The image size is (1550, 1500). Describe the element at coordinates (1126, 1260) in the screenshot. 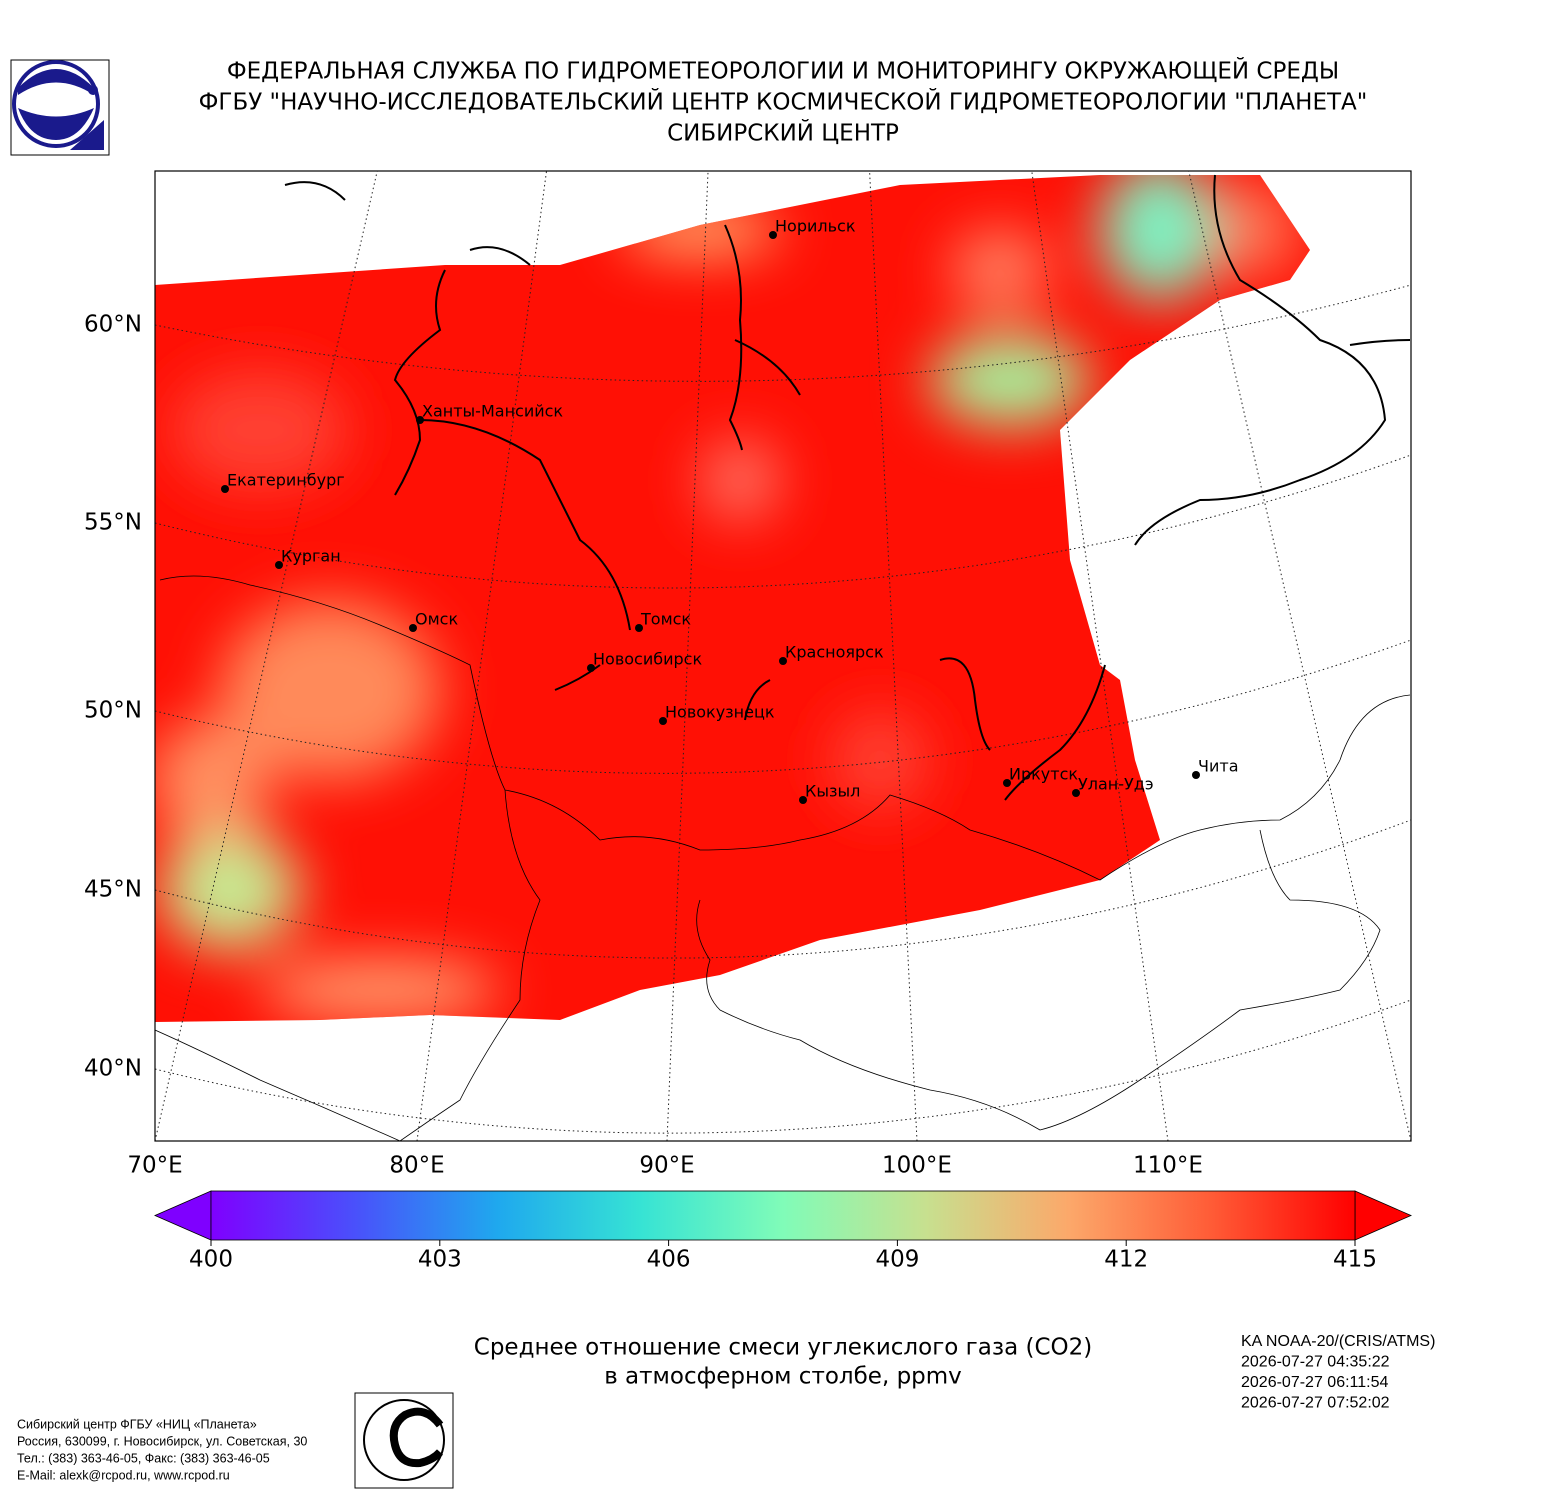

I see `colorbar-tick-label: 412` at that location.